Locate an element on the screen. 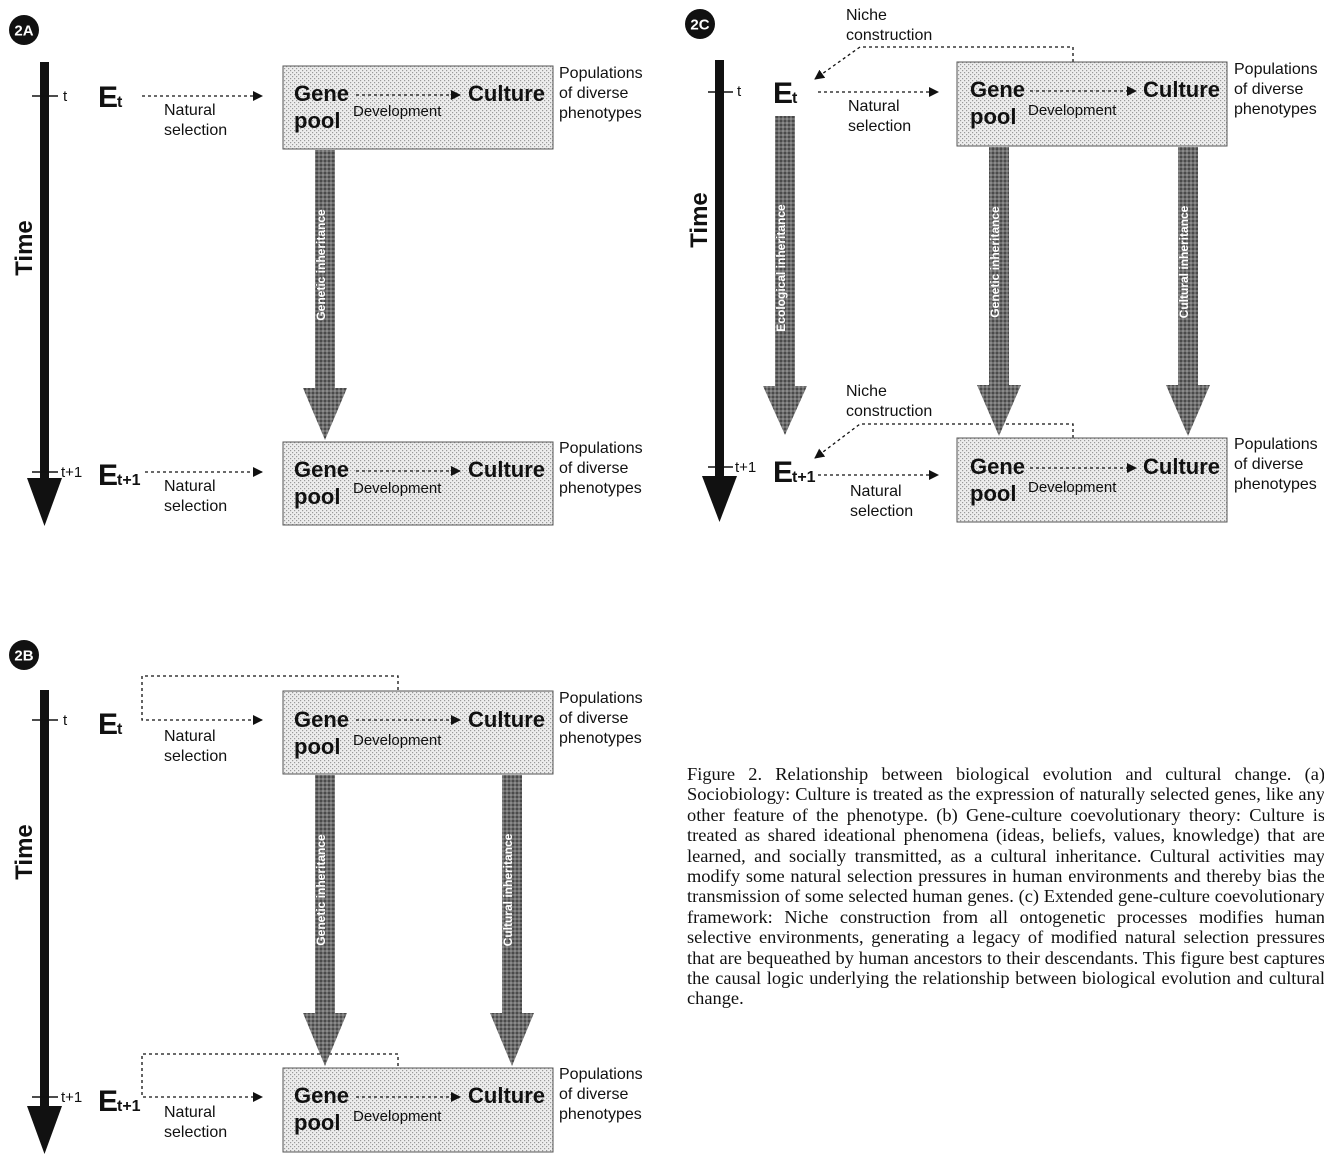 This screenshot has height=1154, width=1324. panel-badge: 2A is located at coordinates (24, 30).